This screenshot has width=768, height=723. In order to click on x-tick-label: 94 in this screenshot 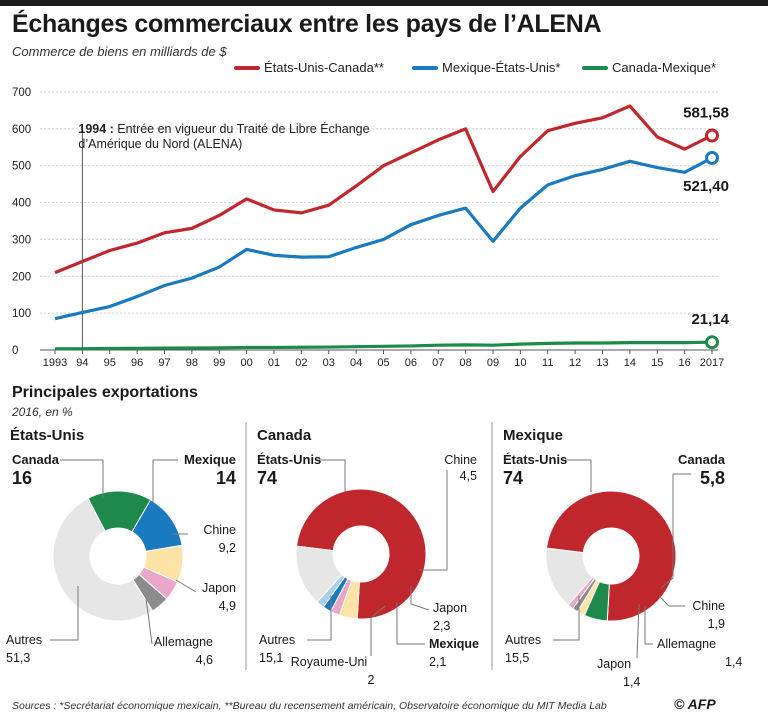, I will do `click(82, 363)`.